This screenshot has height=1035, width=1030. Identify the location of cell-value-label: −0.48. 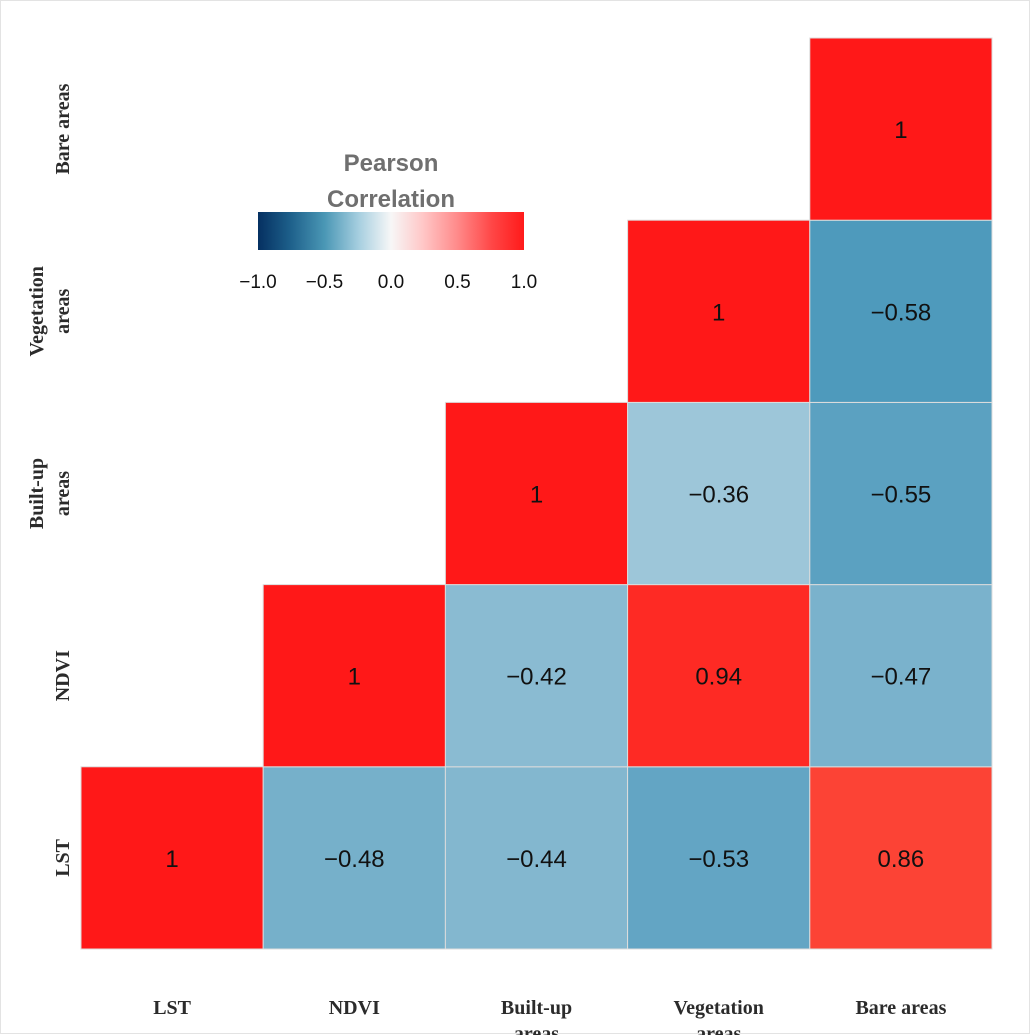
(354, 859).